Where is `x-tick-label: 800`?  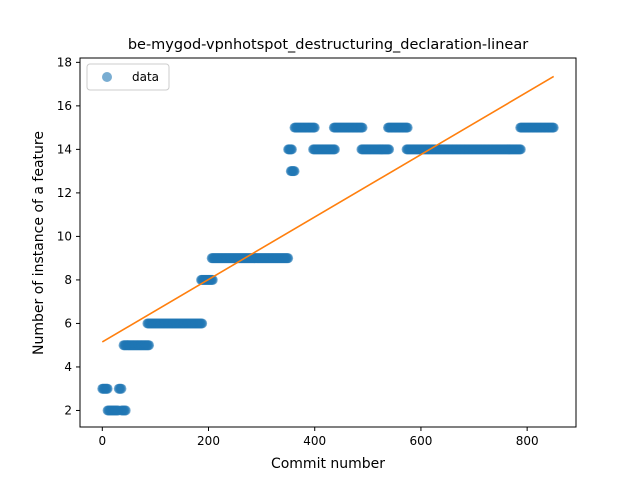
x-tick-label: 800 is located at coordinates (527, 441).